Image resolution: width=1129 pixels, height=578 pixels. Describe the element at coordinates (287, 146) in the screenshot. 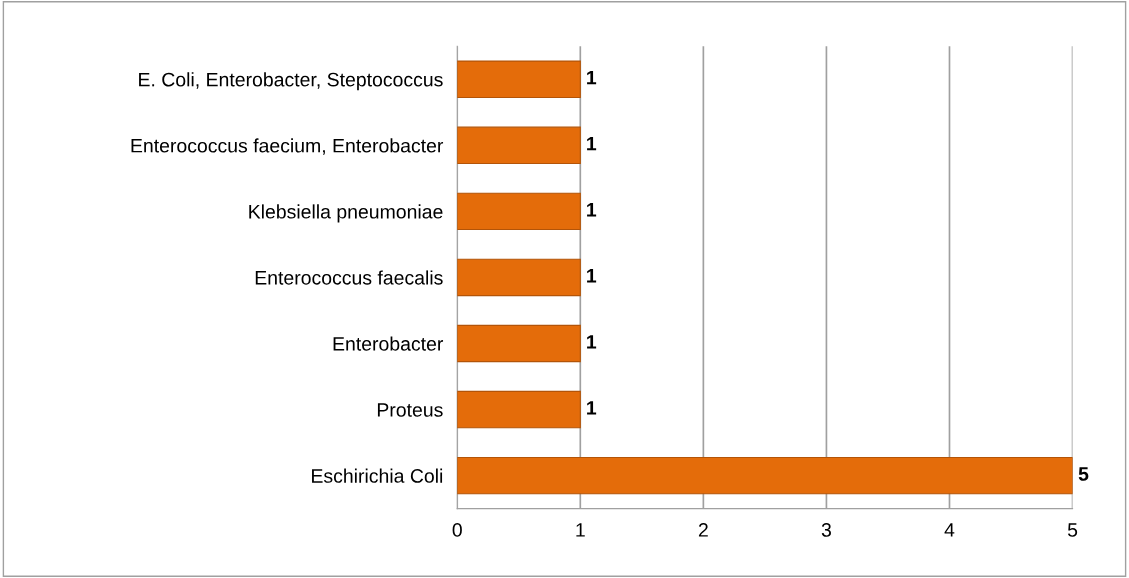

I see `y-tick-label: Enterococcus faecium, Enterobacter` at that location.